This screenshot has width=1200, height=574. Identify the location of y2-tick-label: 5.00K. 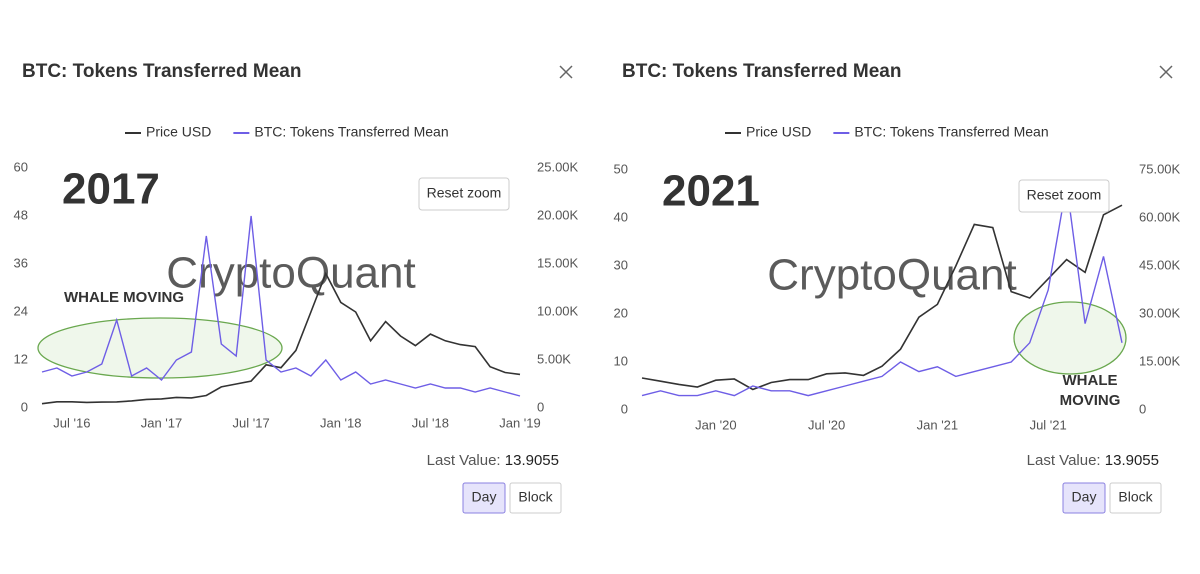
(554, 358).